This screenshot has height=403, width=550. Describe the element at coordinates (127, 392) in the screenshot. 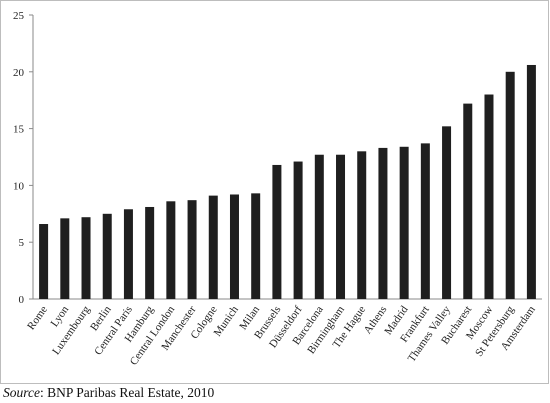

I see `source-text: : BNP Paribas Real Estate, 2010` at that location.